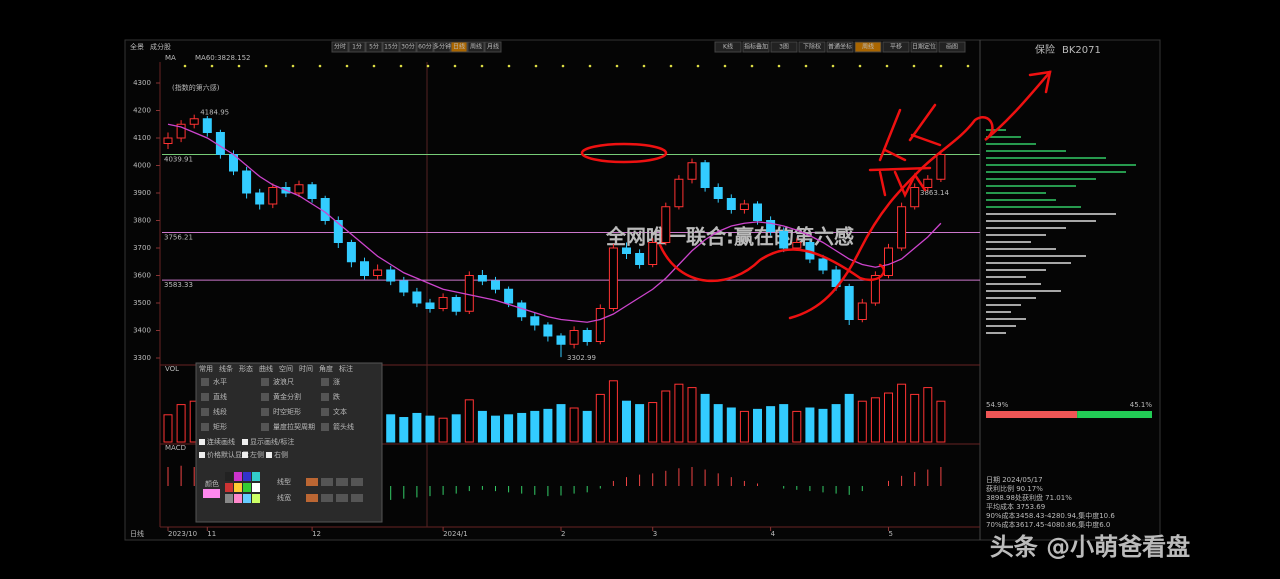 The height and width of the screenshot is (579, 1280). I want to click on period-label: 5分, so click(374, 47).